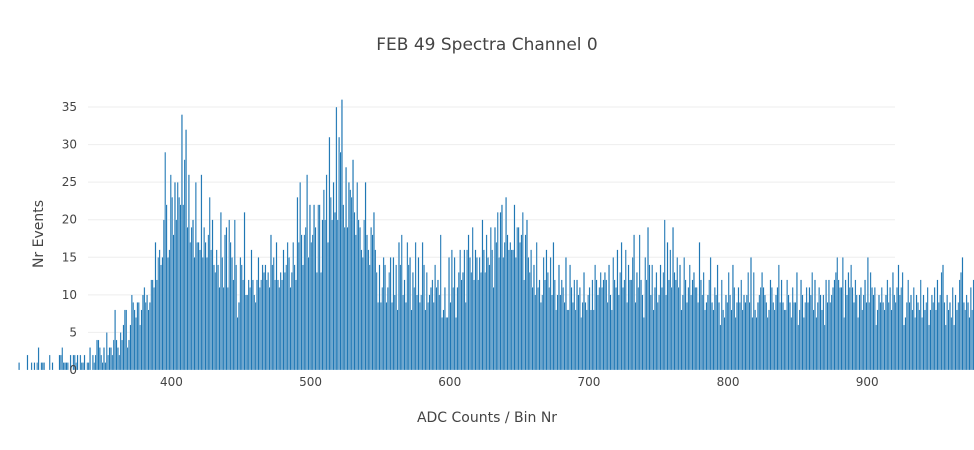 The width and height of the screenshot is (974, 450). I want to click on y-tick-label: 5, so click(73, 332).